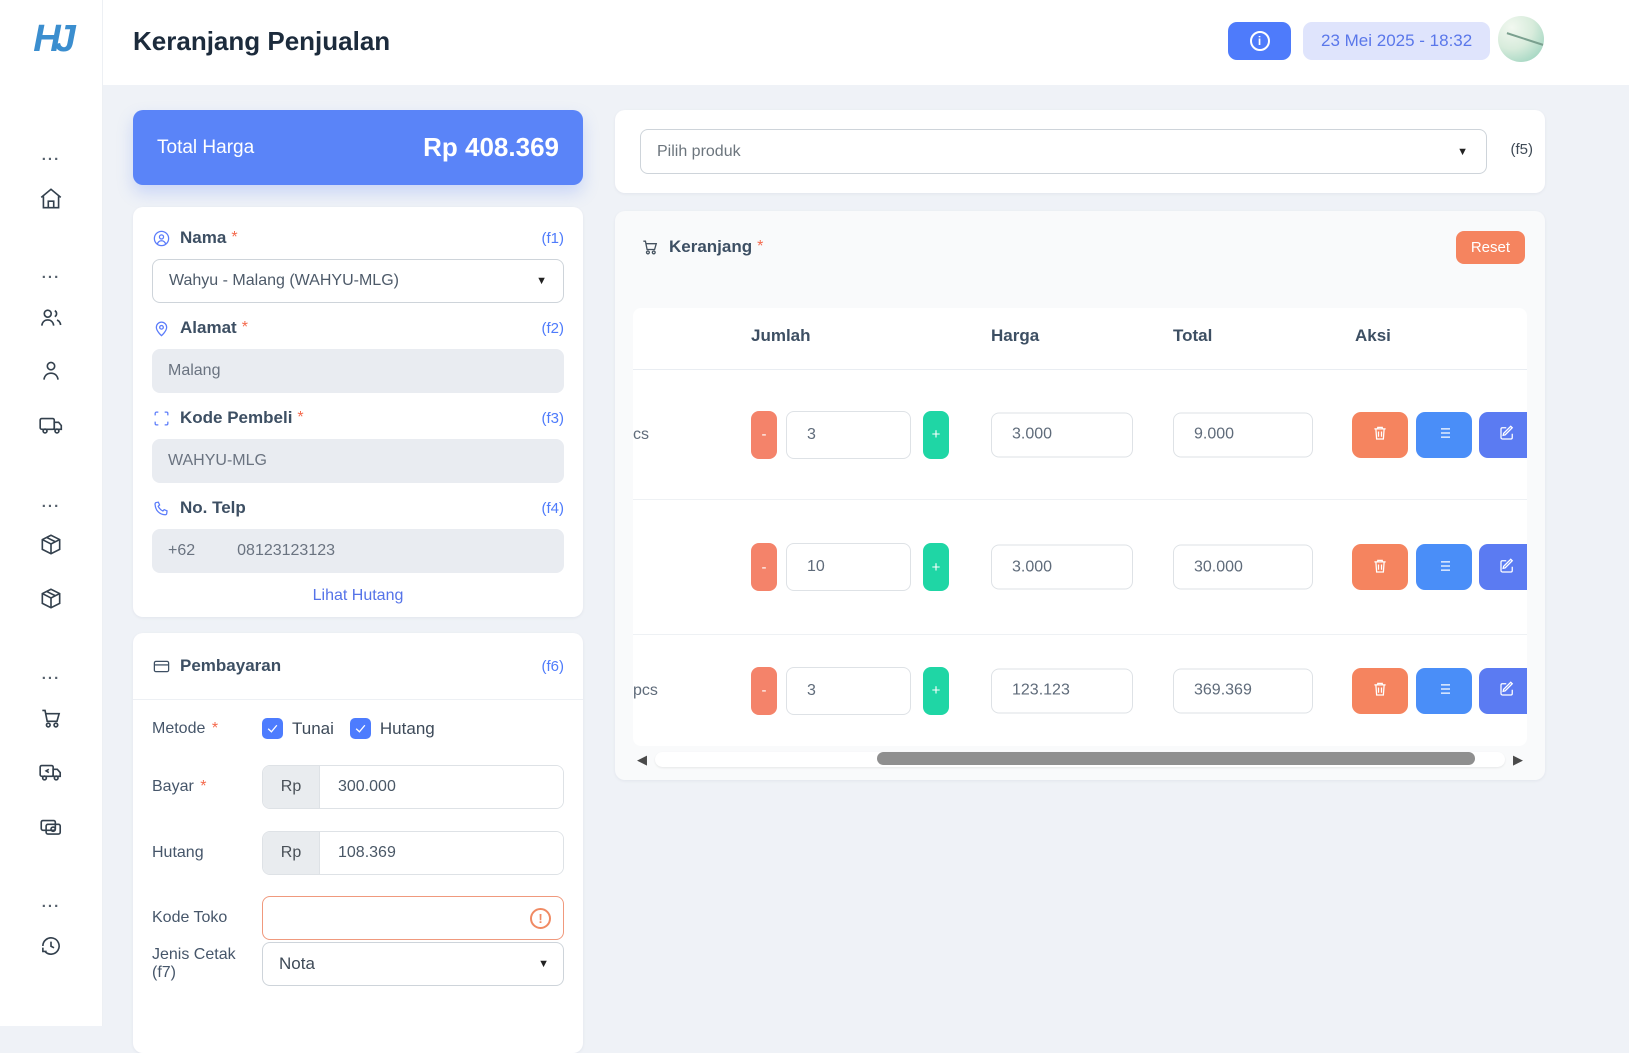 The image size is (1629, 1053). Describe the element at coordinates (161, 238) in the screenshot. I see `person-circle-icon` at that location.